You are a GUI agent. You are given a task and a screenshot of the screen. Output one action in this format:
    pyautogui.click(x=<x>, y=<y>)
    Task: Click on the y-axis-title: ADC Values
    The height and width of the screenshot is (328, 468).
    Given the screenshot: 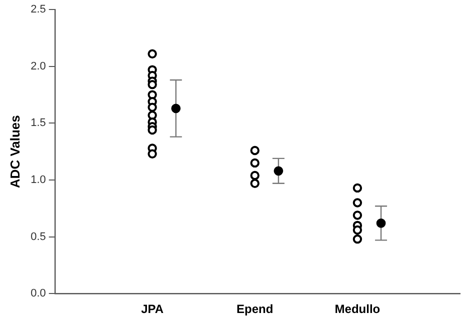 What is the action you would take?
    pyautogui.click(x=14, y=151)
    